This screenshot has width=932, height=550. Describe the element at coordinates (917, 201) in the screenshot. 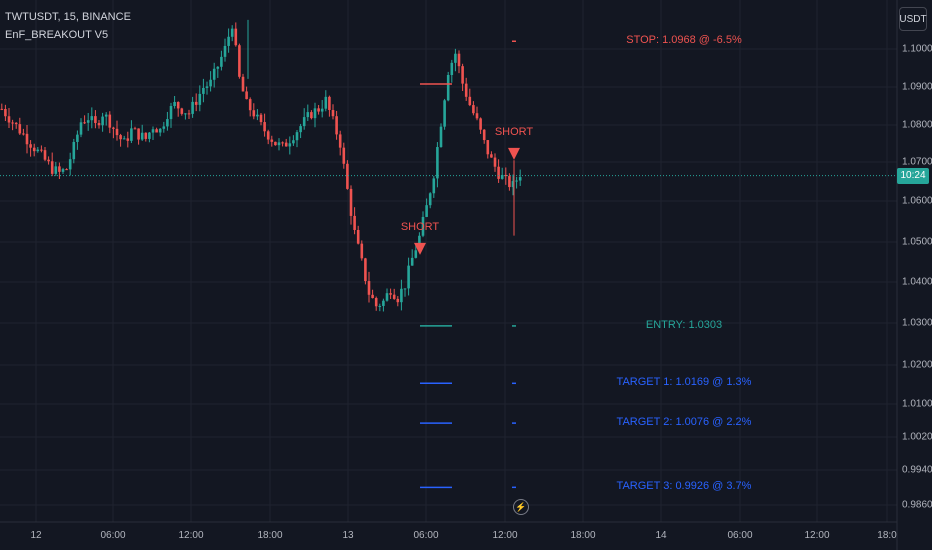

I see `price-tick: 1.0600` at that location.